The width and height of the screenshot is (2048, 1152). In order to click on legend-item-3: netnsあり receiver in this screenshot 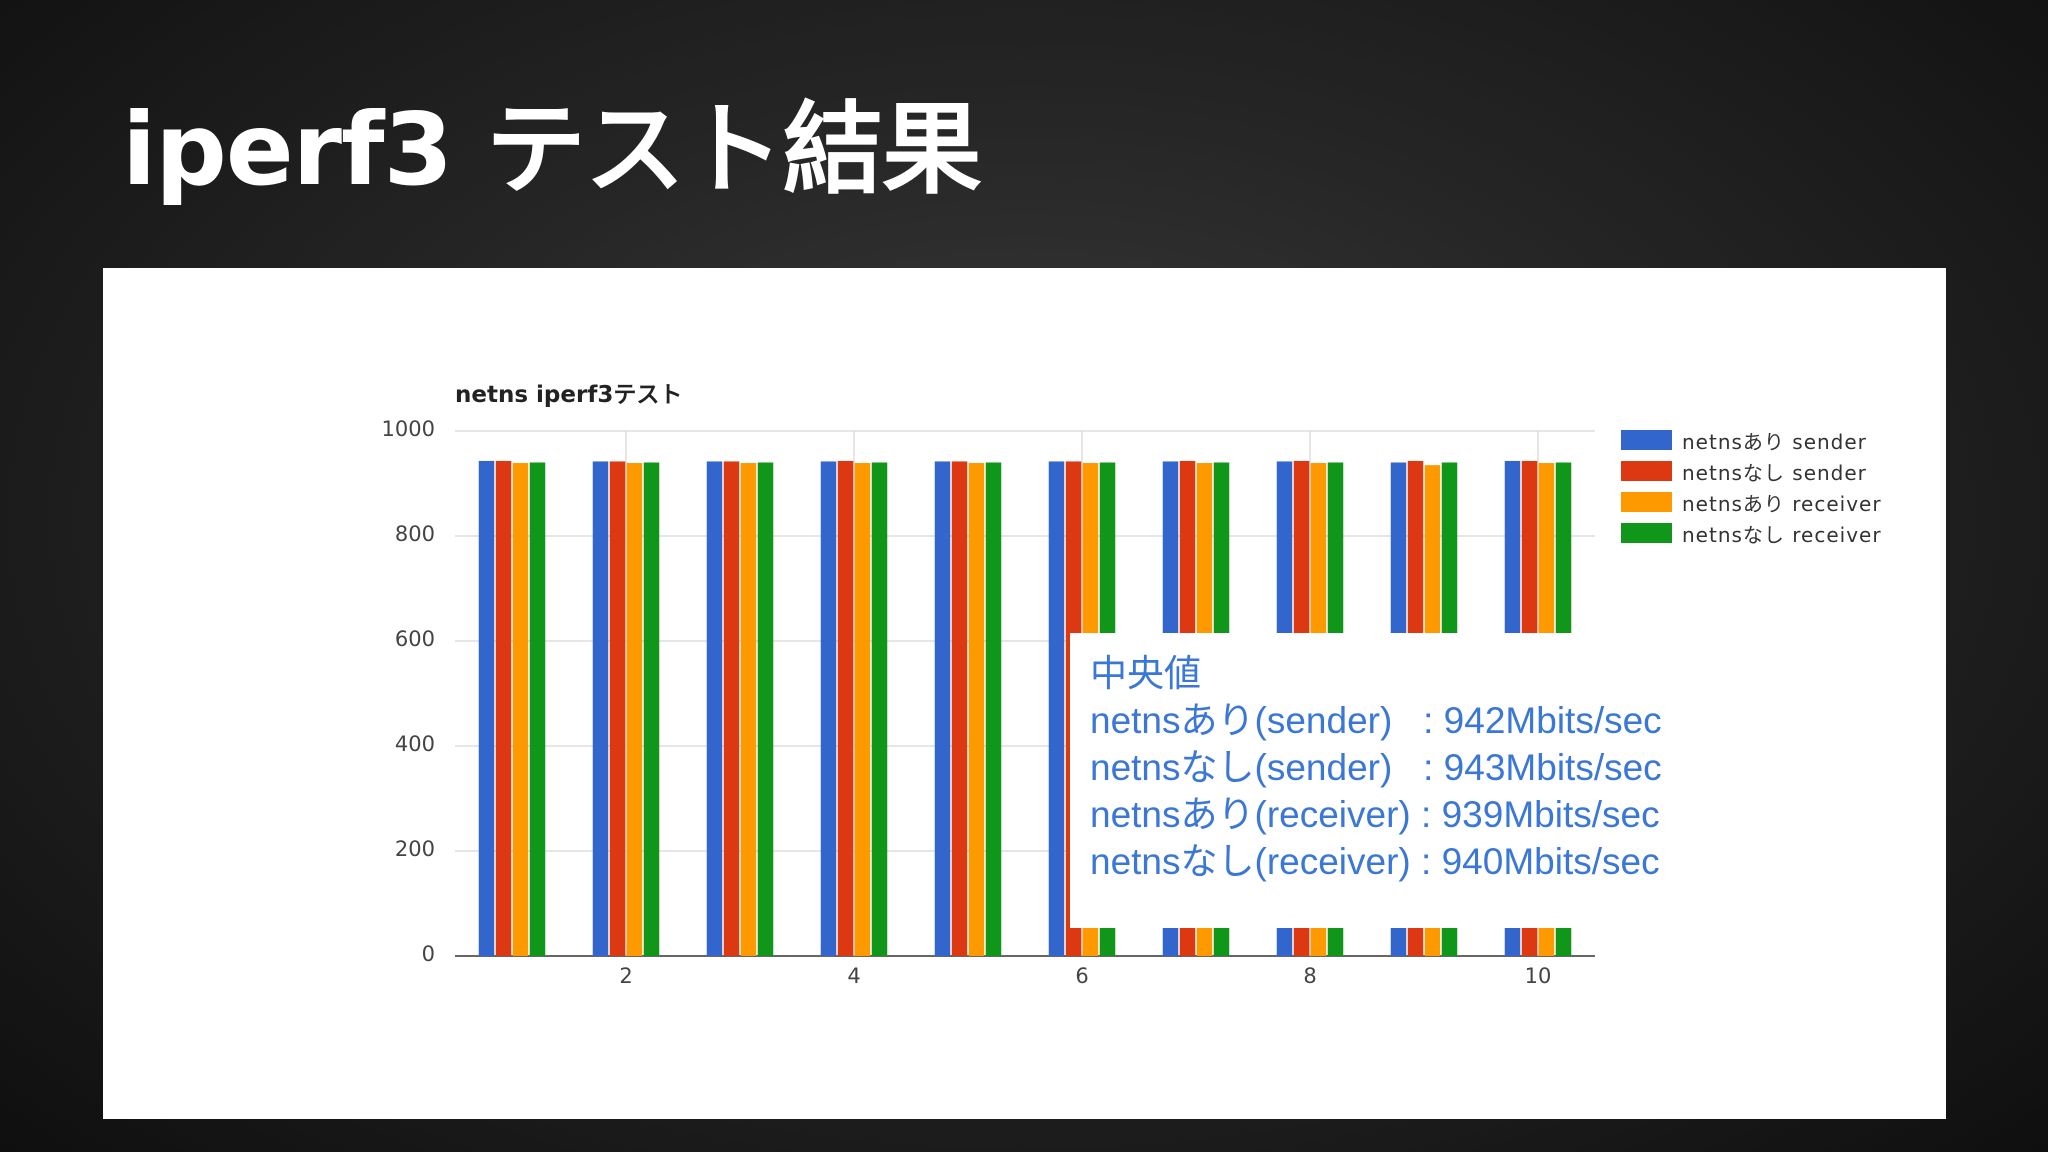, I will do `click(1751, 503)`.